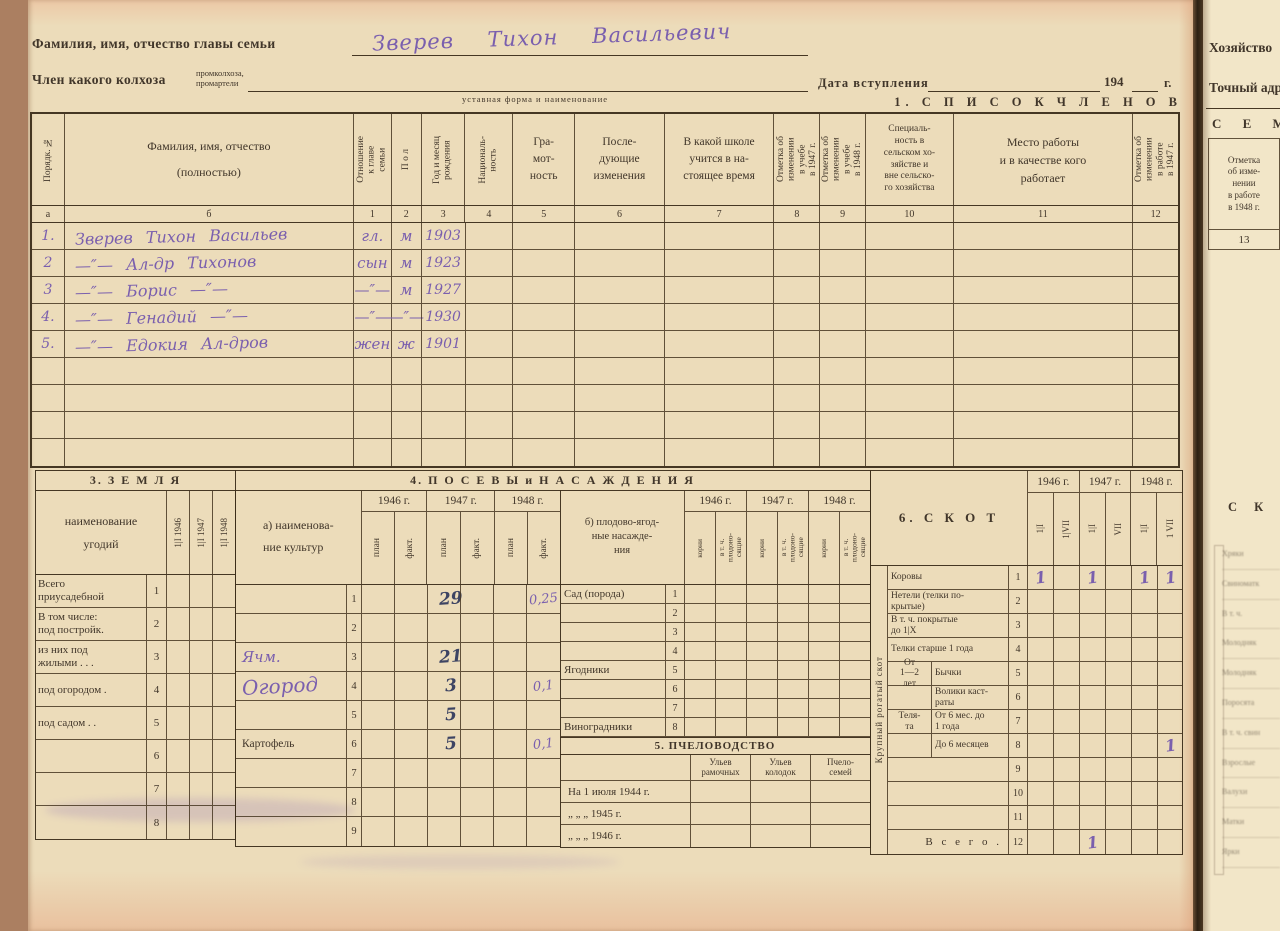 The image size is (1280, 931). Describe the element at coordinates (715, 594) in the screenshot. I see `orchard-row: Сад (порода) 1` at that location.